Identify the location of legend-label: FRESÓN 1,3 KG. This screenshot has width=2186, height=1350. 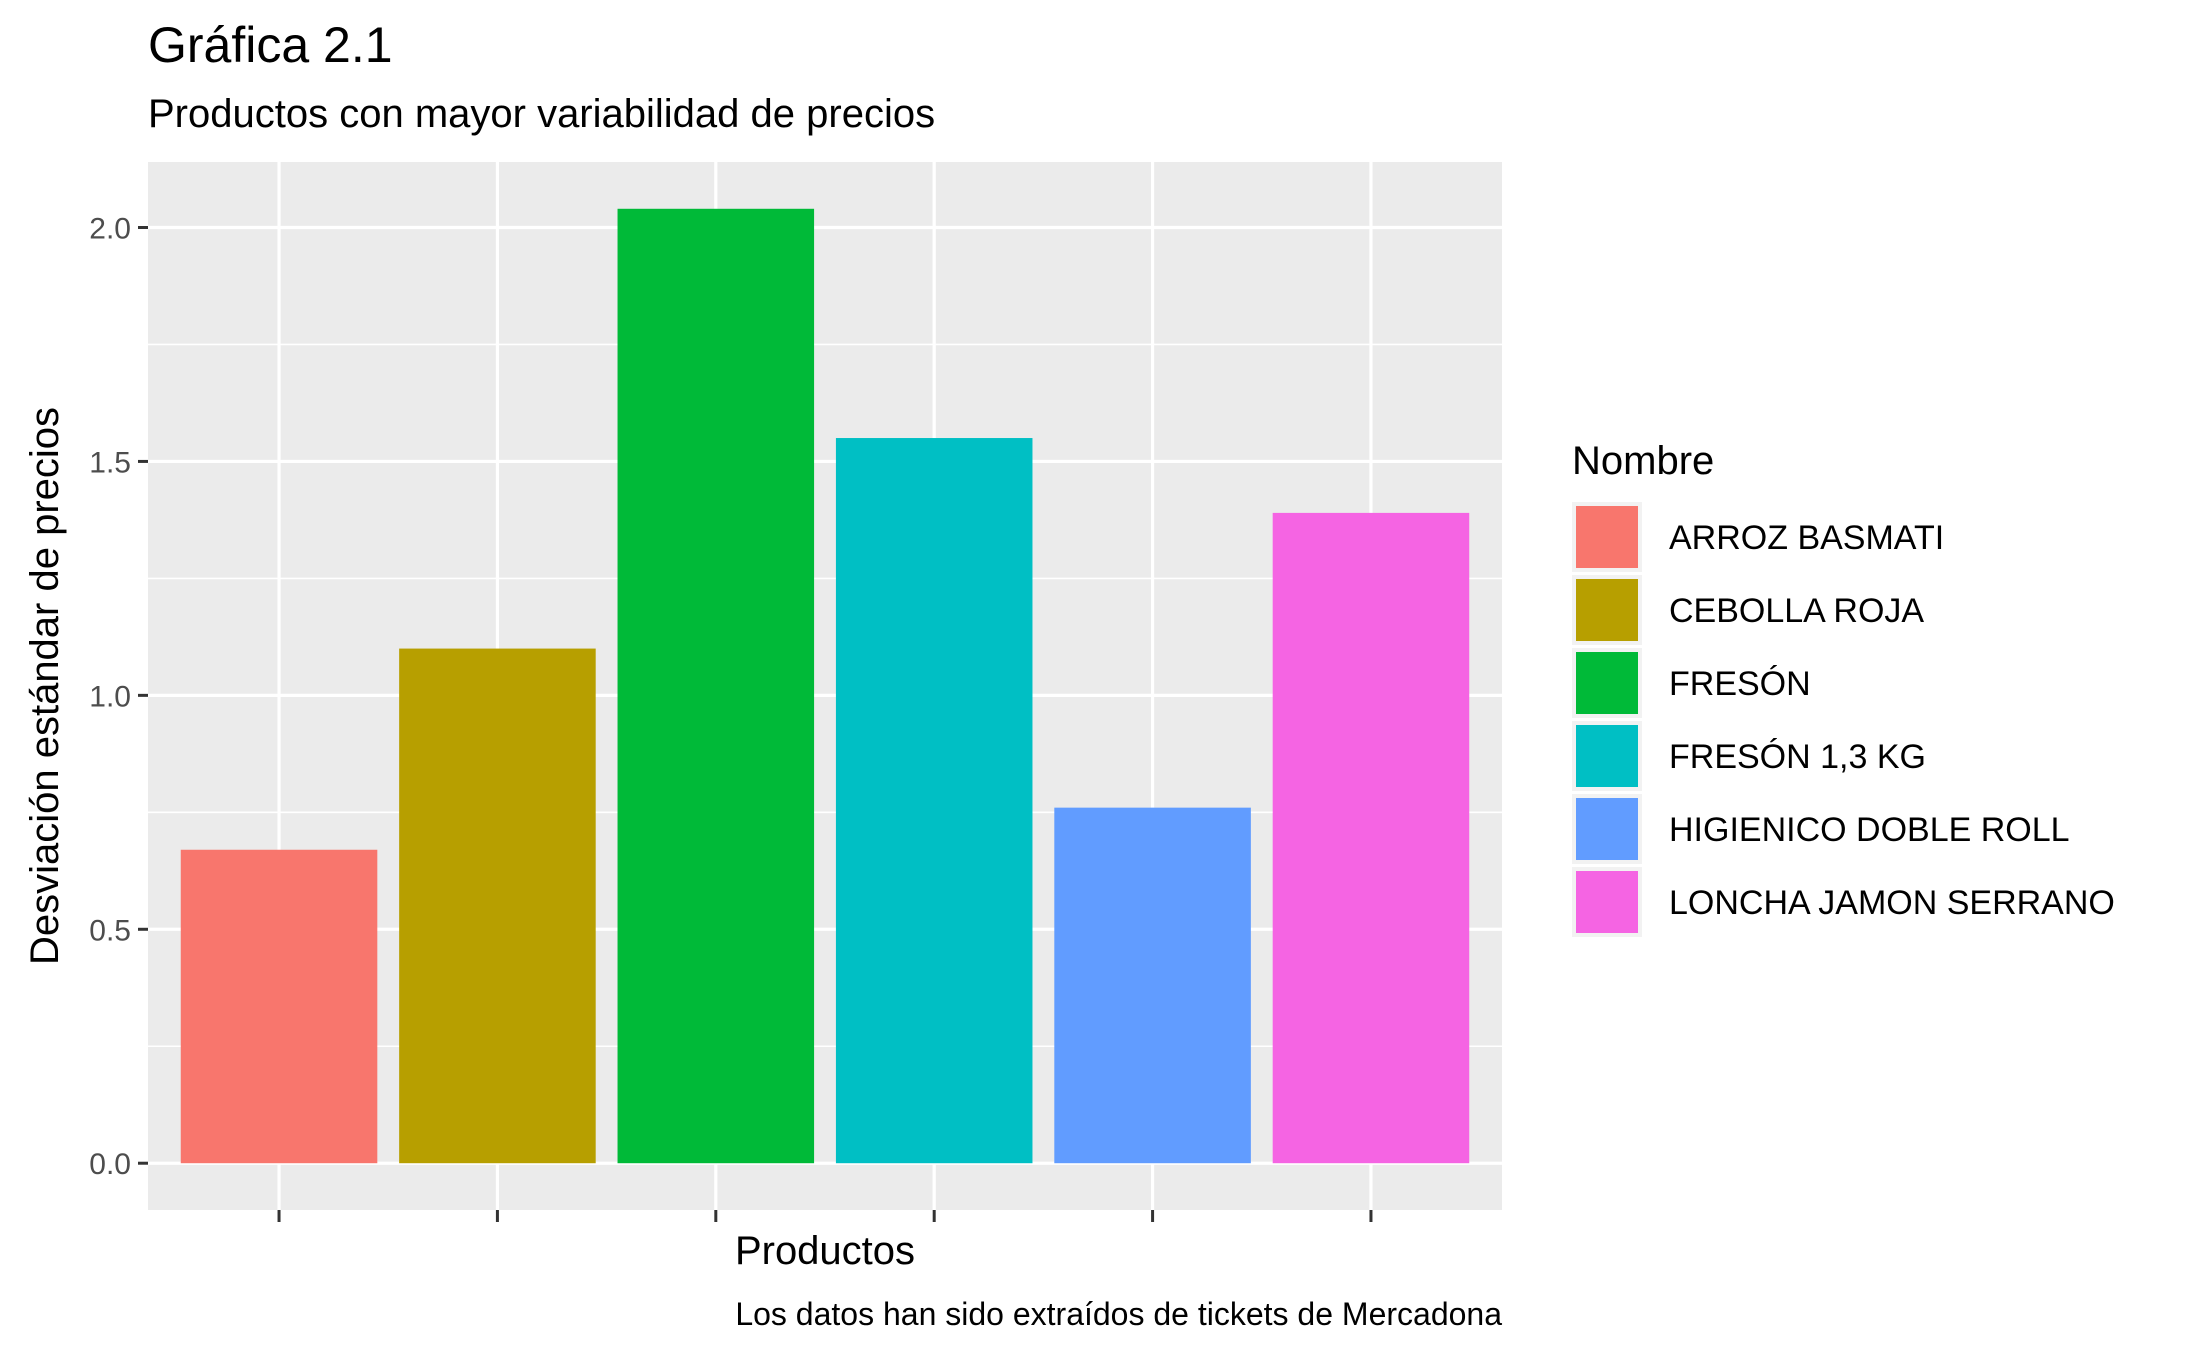
(1797, 757).